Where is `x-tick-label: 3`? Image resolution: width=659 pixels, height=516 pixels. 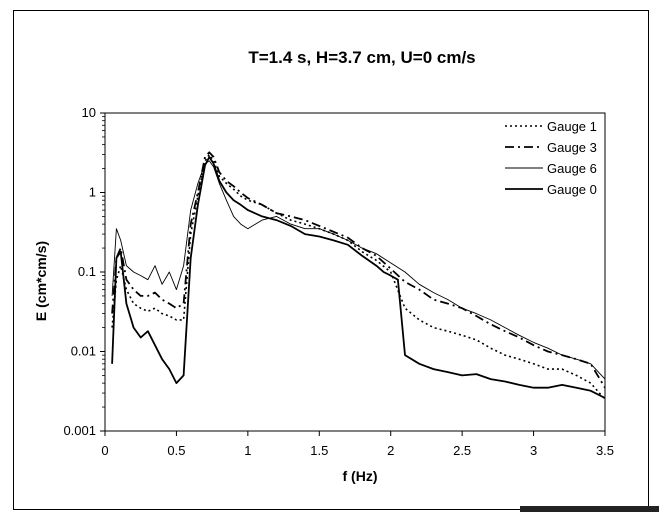
x-tick-label: 3 is located at coordinates (533, 450).